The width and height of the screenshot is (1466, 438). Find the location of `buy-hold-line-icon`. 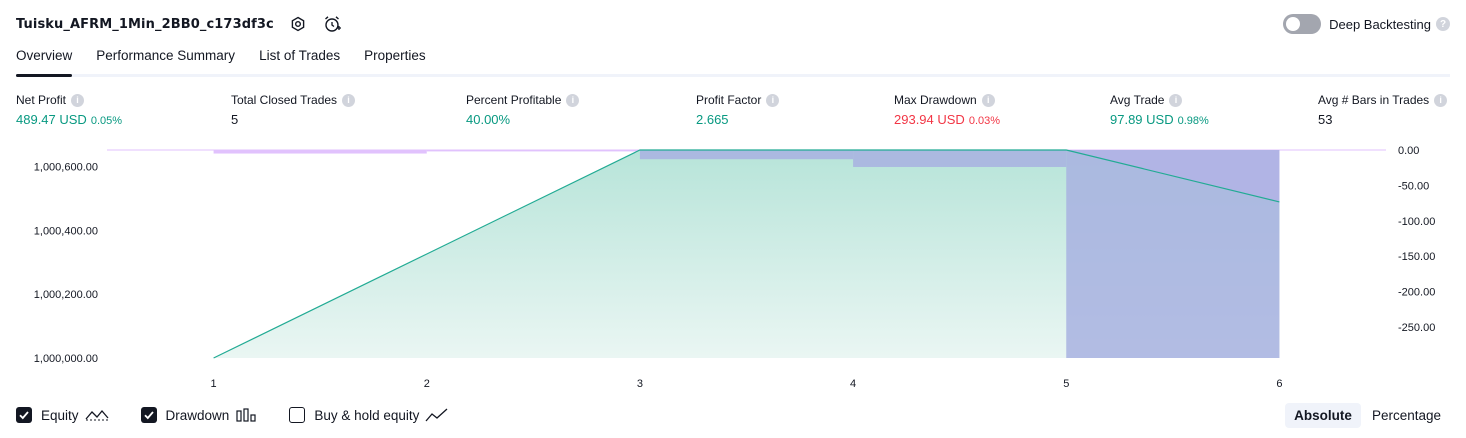

buy-hold-line-icon is located at coordinates (437, 415).